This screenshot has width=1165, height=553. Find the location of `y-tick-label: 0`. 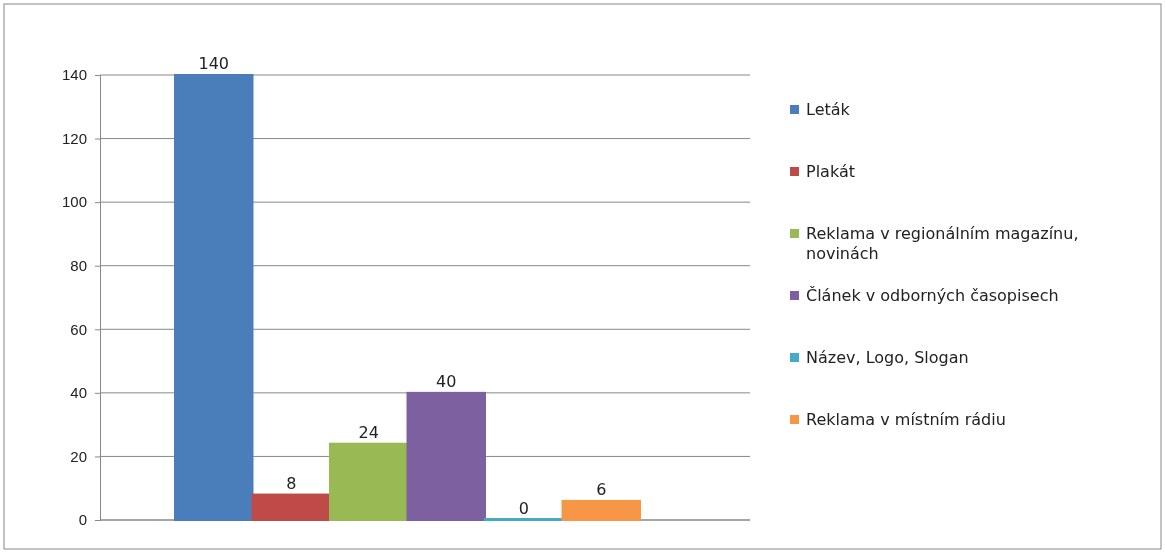

y-tick-label: 0 is located at coordinates (82, 520).